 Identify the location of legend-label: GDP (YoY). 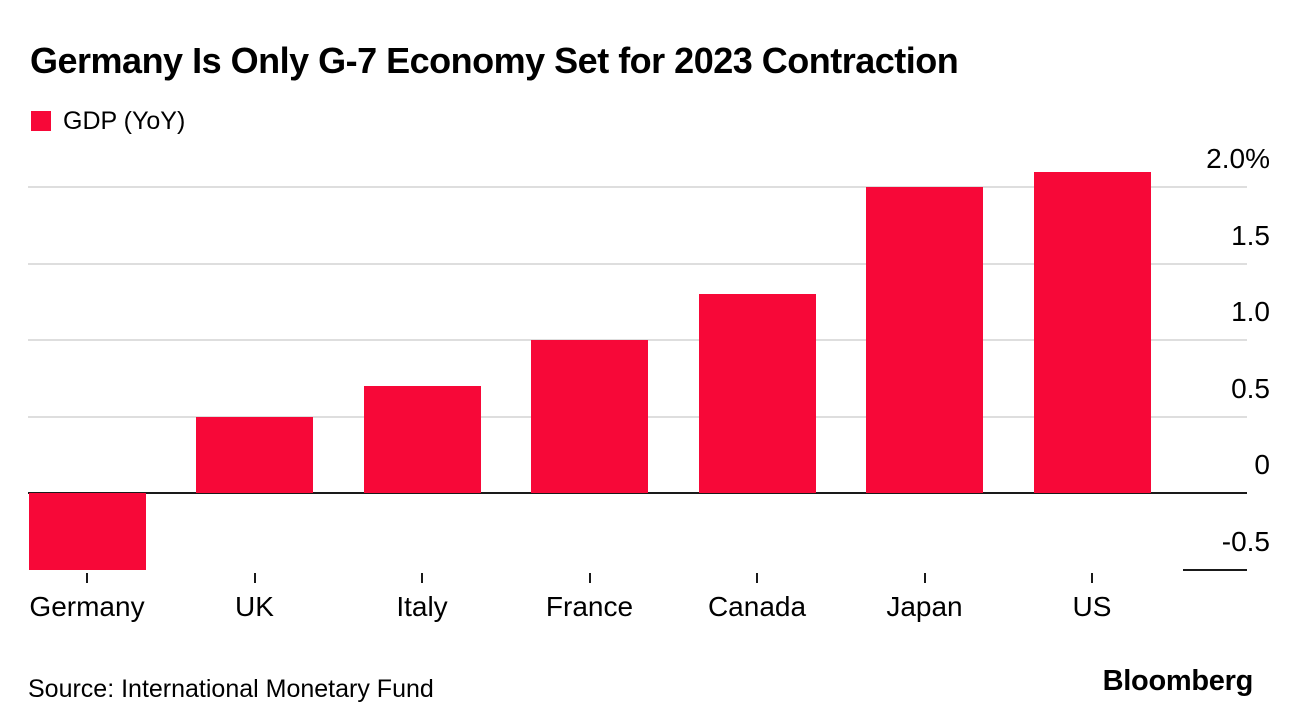
(124, 121).